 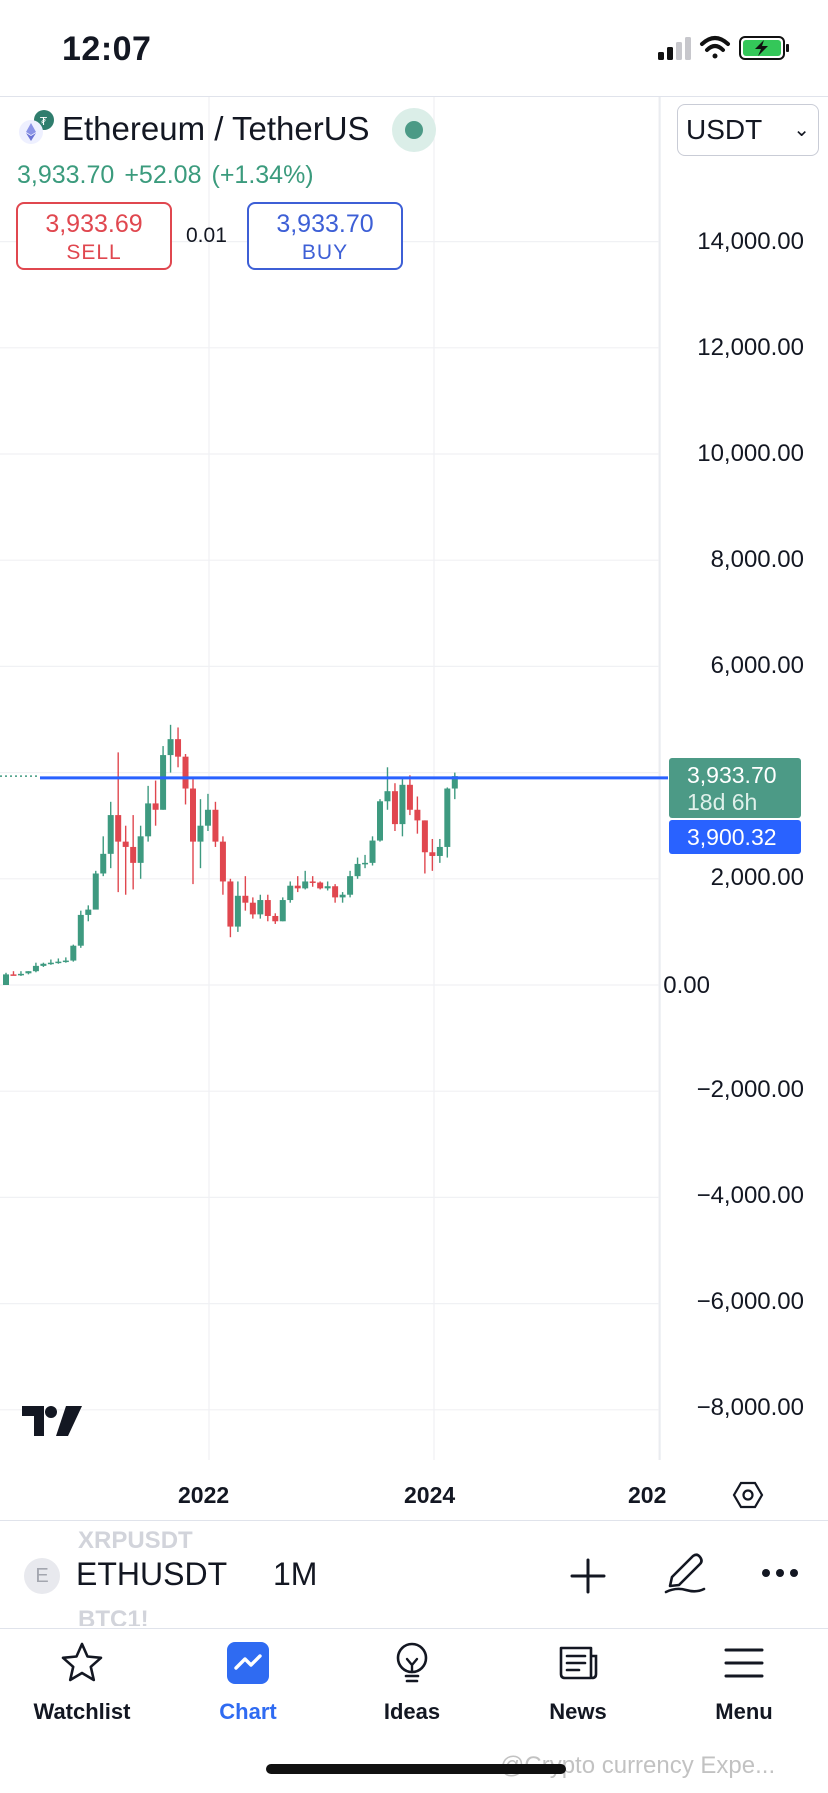 I want to click on currency-select: USDT ⌄, so click(x=748, y=130).